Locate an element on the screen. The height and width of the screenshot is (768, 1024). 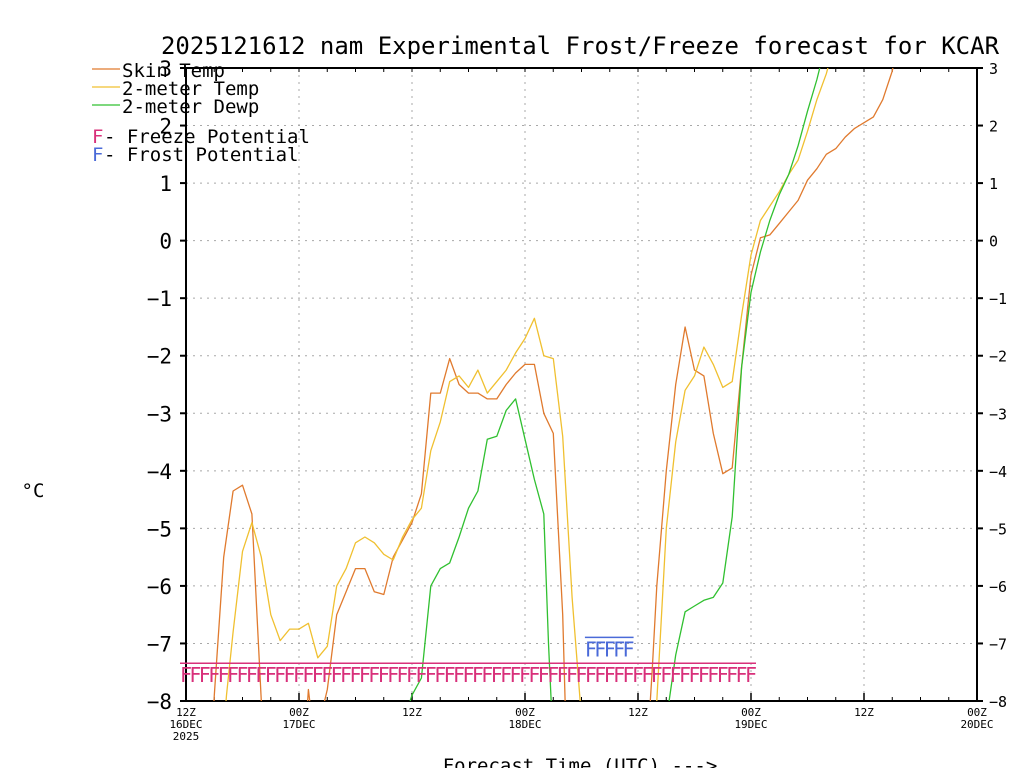
y-tick-label-right: 0 is located at coordinates (993, 242).